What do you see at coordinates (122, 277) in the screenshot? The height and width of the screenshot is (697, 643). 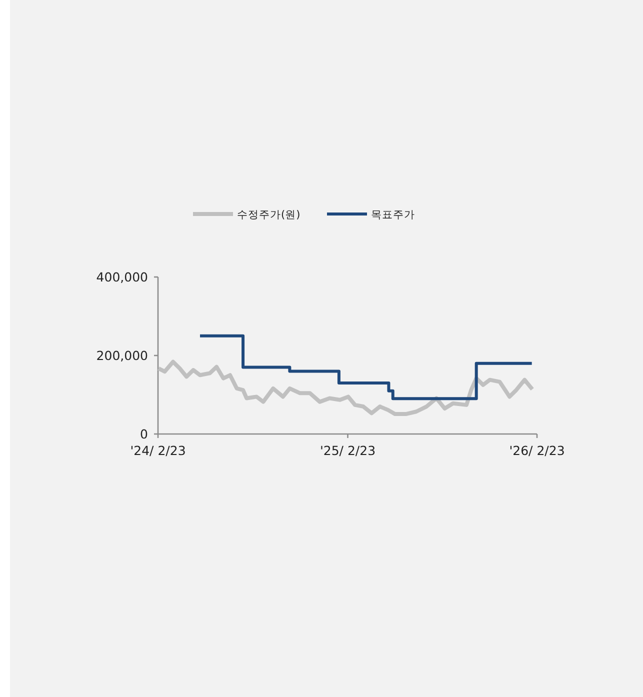 I see `y-tick-label: 400,000` at bounding box center [122, 277].